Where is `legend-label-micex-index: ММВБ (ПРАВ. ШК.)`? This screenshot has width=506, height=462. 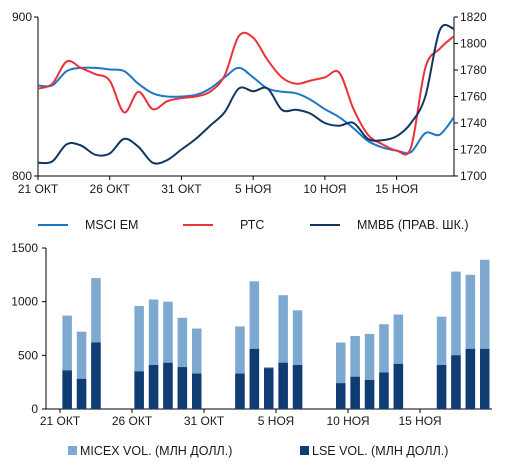
legend-label-micex-index: ММВБ (ПРАВ. ШК.) is located at coordinates (412, 225).